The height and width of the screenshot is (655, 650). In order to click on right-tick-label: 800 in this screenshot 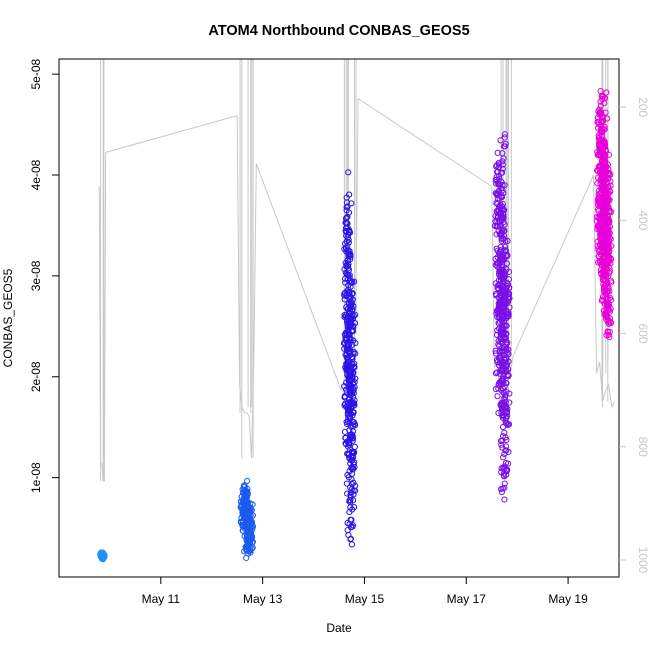, I will do `click(643, 447)`.